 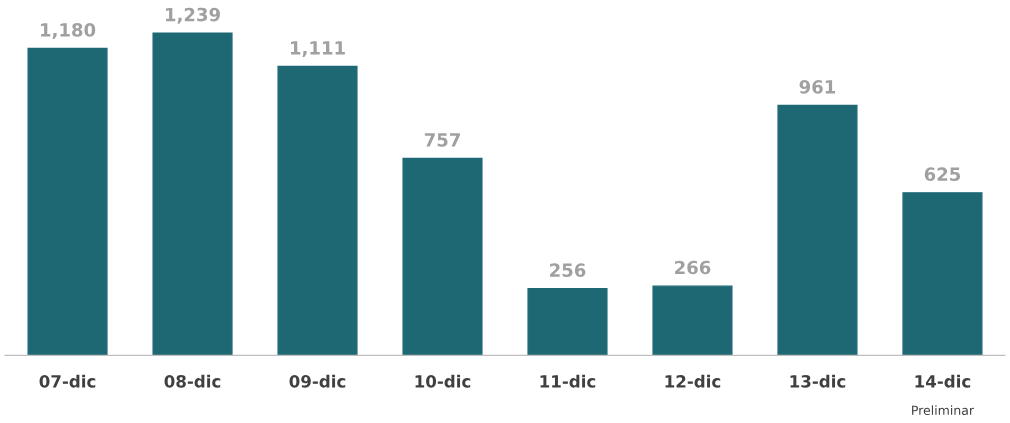 I want to click on x-tick-label: 07-dic, so click(x=67, y=381).